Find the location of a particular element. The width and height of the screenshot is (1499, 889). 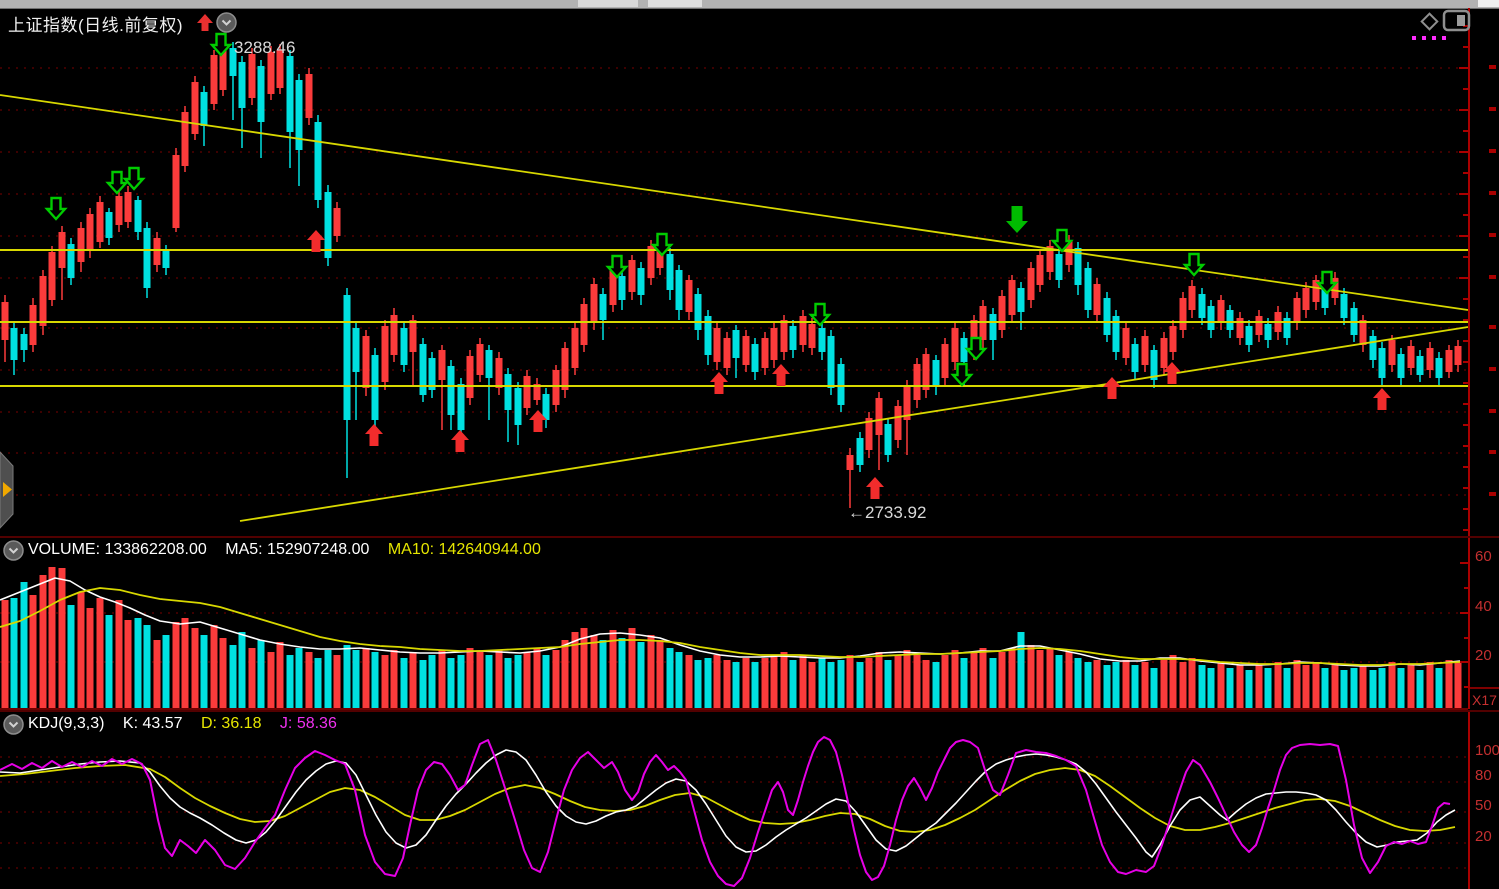

kdj-axis-label: 50 is located at coordinates (1483, 805).